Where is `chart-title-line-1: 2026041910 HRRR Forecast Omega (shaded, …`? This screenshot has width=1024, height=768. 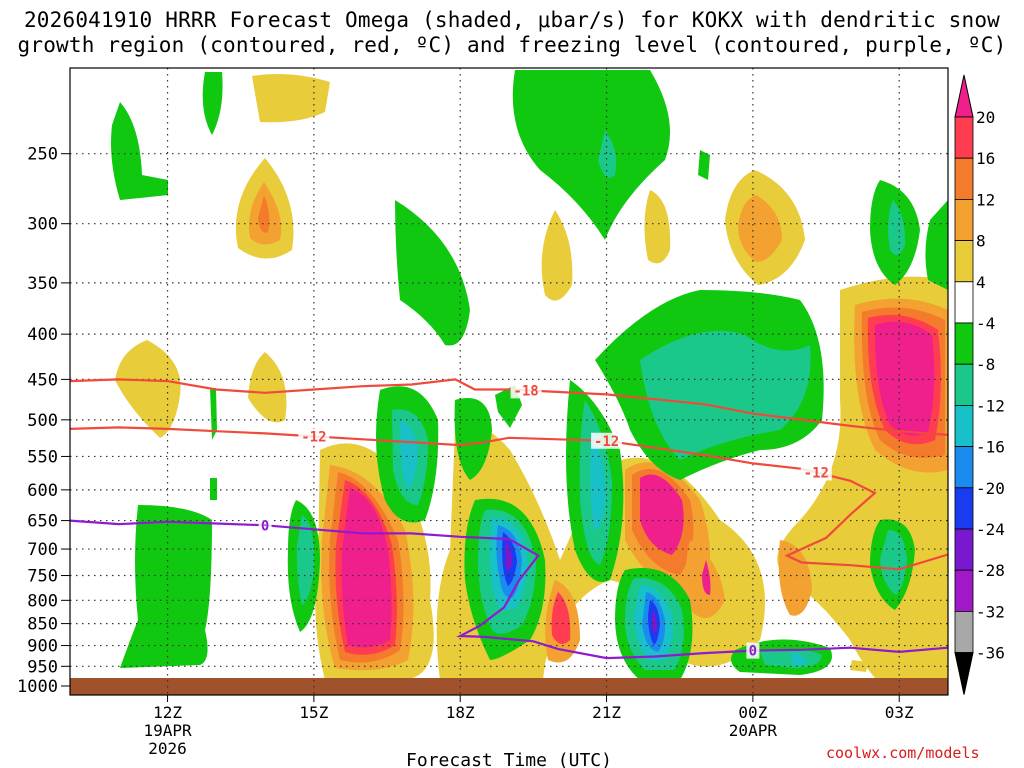 chart-title-line-1: 2026041910 HRRR Forecast Omega (shaded, … is located at coordinates (512, 20).